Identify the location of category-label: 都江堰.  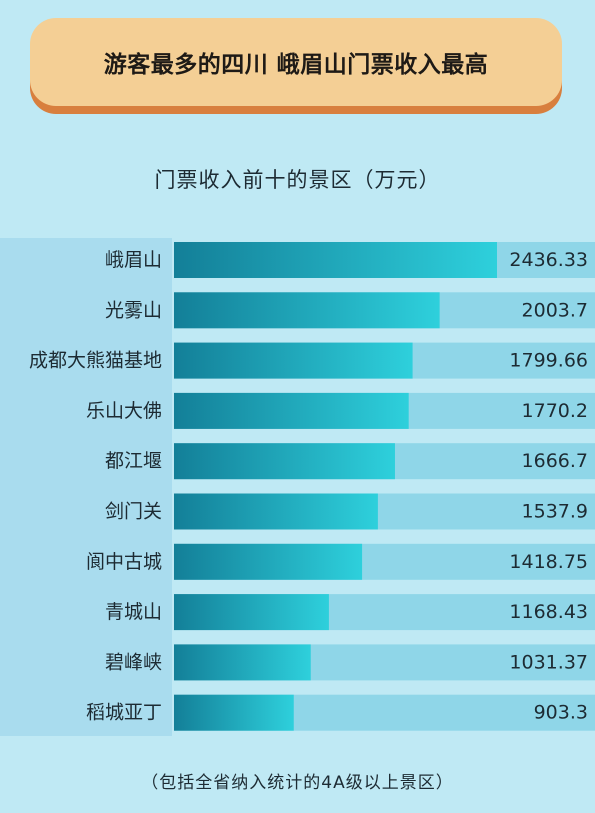
(133, 461).